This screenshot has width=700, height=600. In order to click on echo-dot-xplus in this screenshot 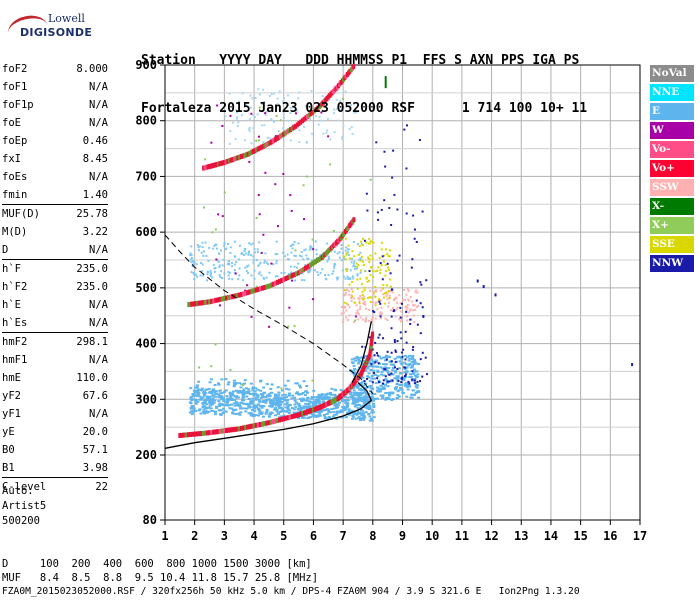, I will do `click(256, 218)`.